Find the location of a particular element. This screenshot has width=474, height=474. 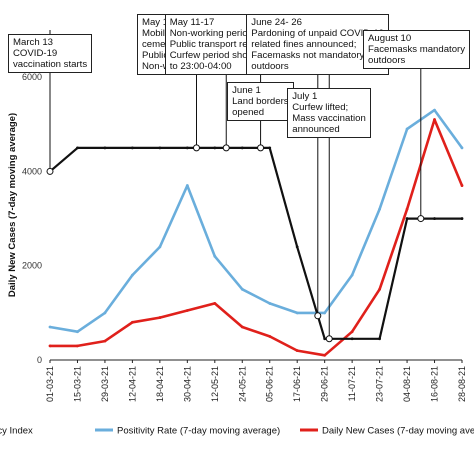

annotation-text: Public transport reopened; is located at coordinates (226, 44).